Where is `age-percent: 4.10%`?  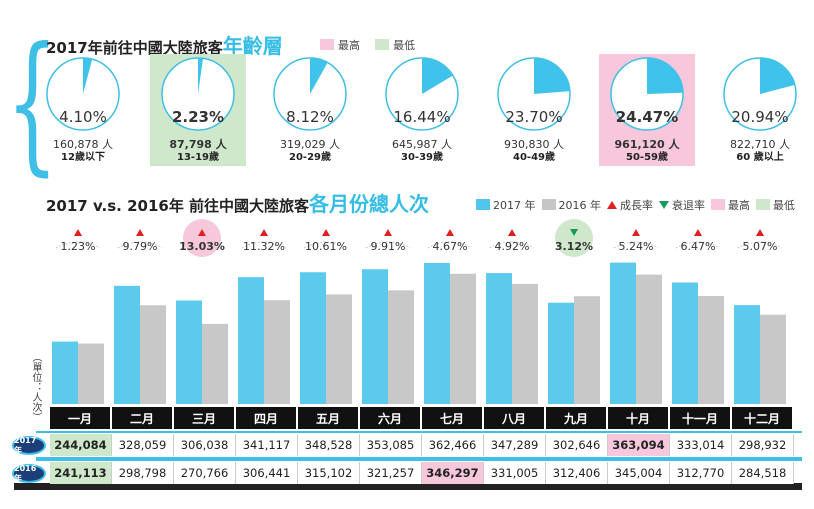
age-percent: 4.10% is located at coordinates (83, 117).